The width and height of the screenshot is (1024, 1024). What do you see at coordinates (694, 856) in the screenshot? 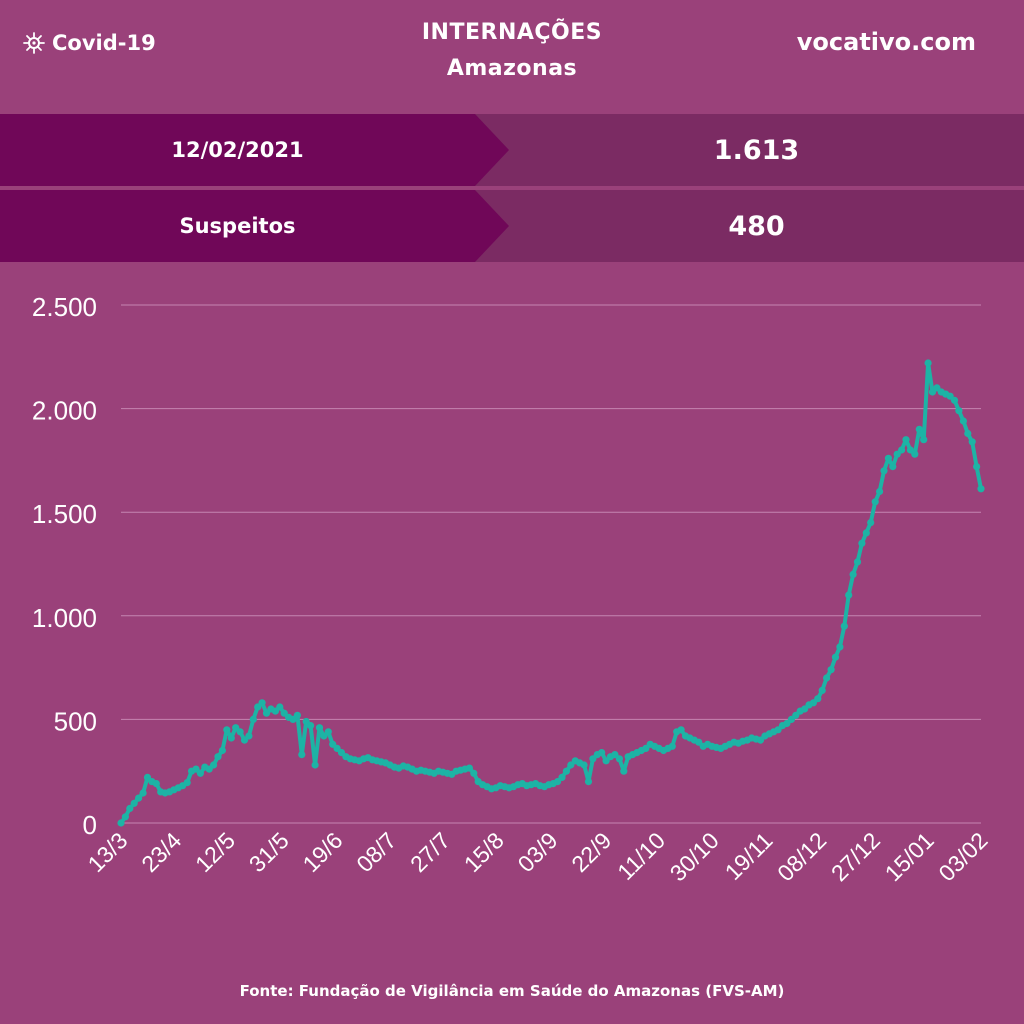
I see `x-tick-label: 30/10` at bounding box center [694, 856].